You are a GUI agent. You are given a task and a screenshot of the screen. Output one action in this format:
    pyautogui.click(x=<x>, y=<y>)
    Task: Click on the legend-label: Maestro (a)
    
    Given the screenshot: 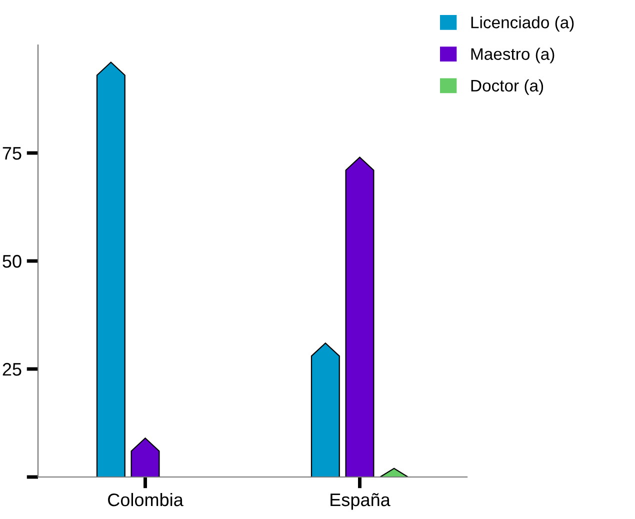 What is the action you would take?
    pyautogui.click(x=512, y=56)
    